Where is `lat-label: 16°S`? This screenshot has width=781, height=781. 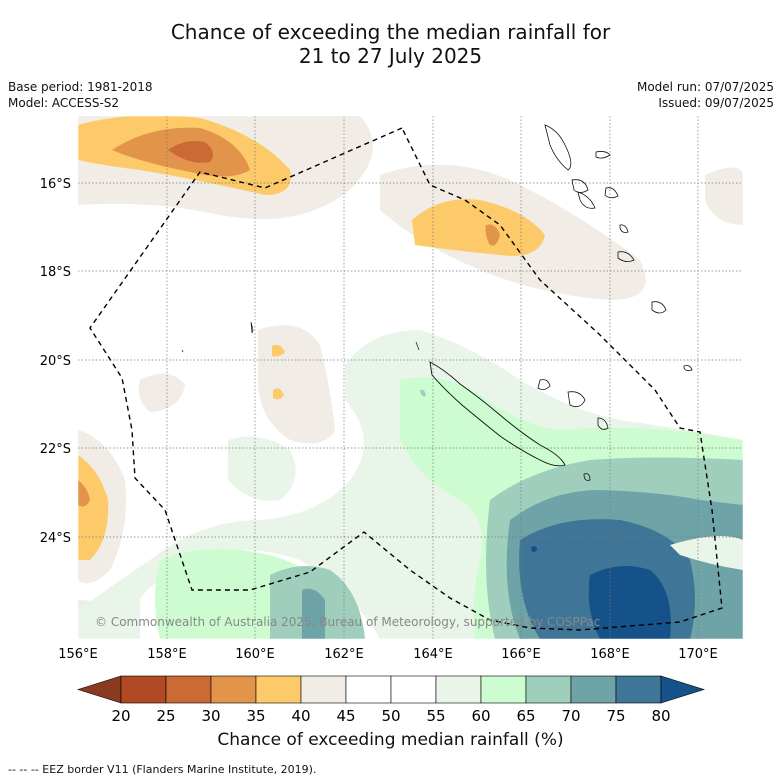
lat-label: 16°S is located at coordinates (55, 184).